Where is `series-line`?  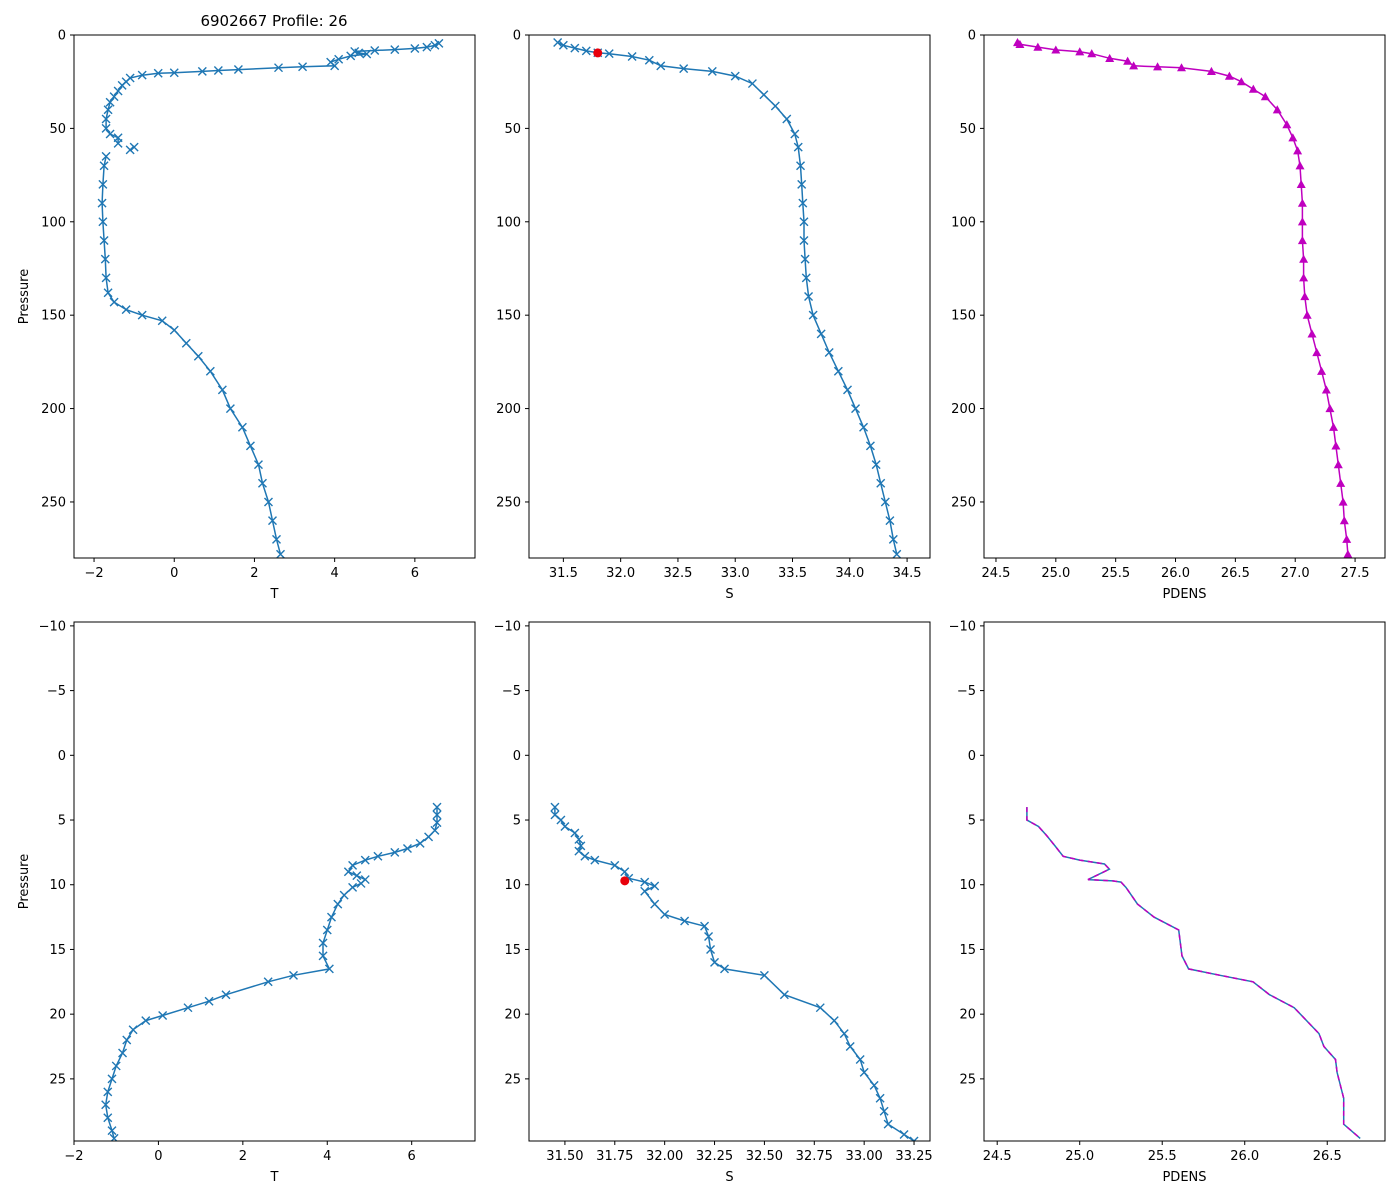
series-line is located at coordinates (271, 973).